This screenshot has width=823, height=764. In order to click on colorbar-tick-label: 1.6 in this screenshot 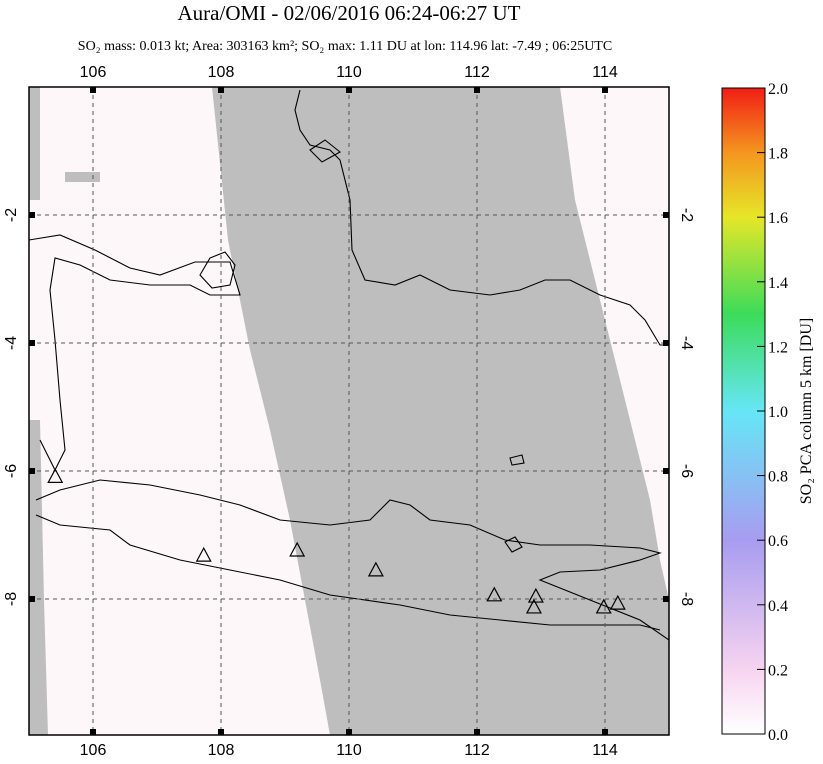, I will do `click(778, 218)`.